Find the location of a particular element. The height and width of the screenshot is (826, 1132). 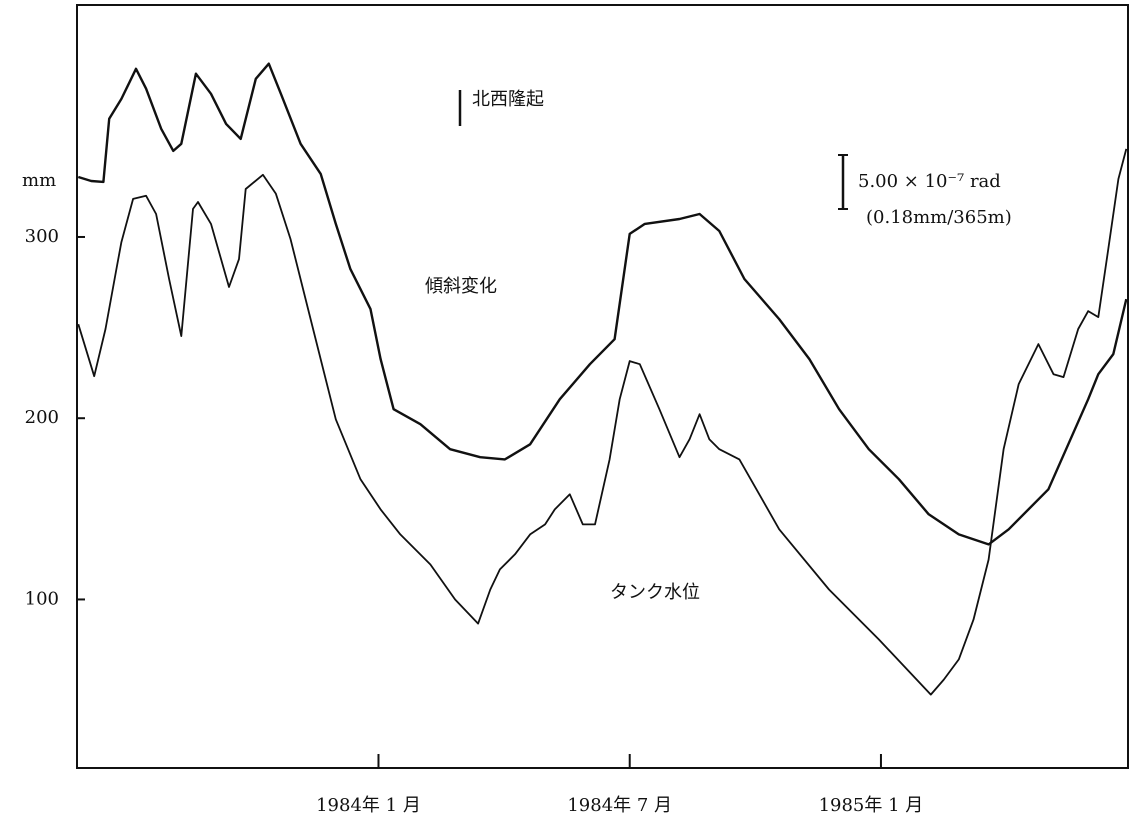

x-tick-label: 1984年 1 月 is located at coordinates (368, 805).